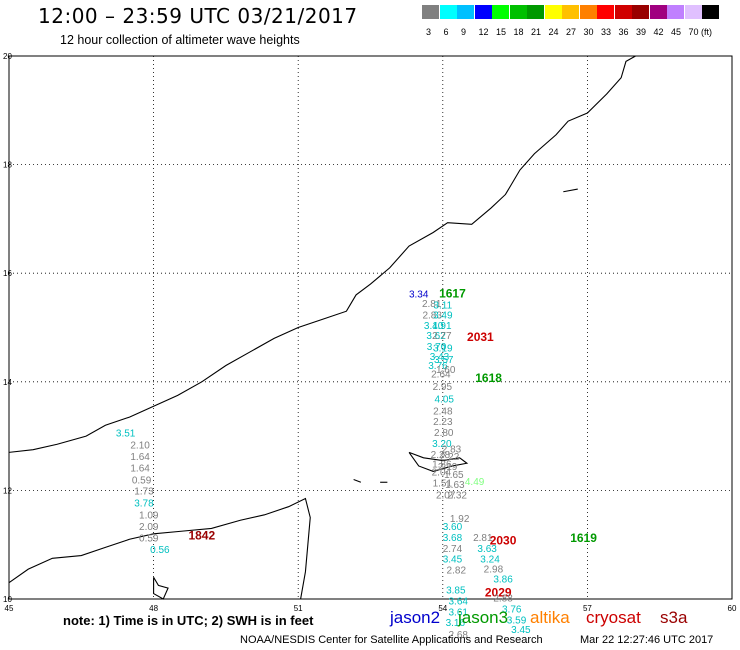 The image size is (740, 650). I want to click on legend-label: 33, so click(606, 32).